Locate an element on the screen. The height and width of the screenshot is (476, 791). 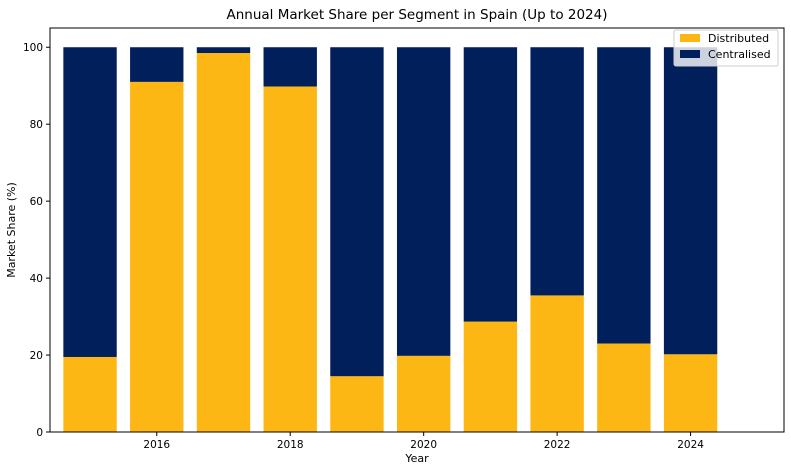
bar-distributed-2020 is located at coordinates (423, 393).